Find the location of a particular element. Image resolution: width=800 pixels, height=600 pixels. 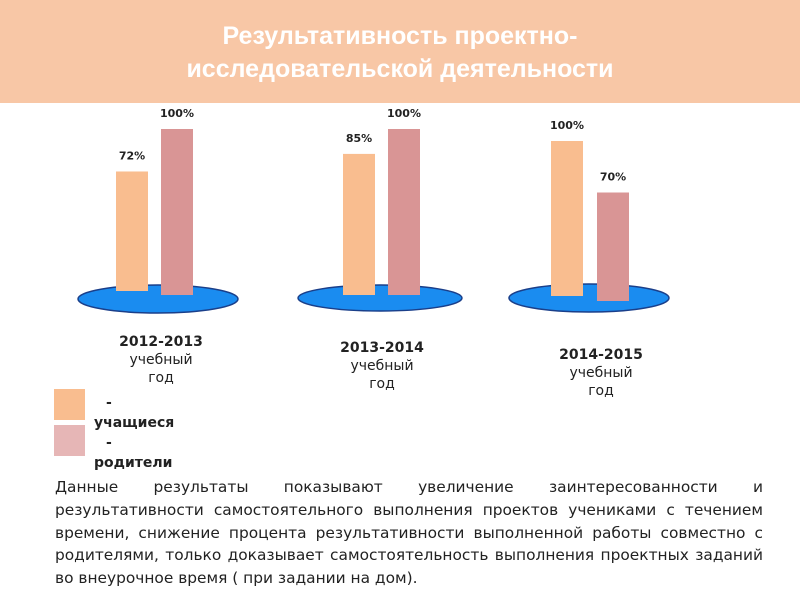

category-label-year: 2013-2014 is located at coordinates (382, 348).